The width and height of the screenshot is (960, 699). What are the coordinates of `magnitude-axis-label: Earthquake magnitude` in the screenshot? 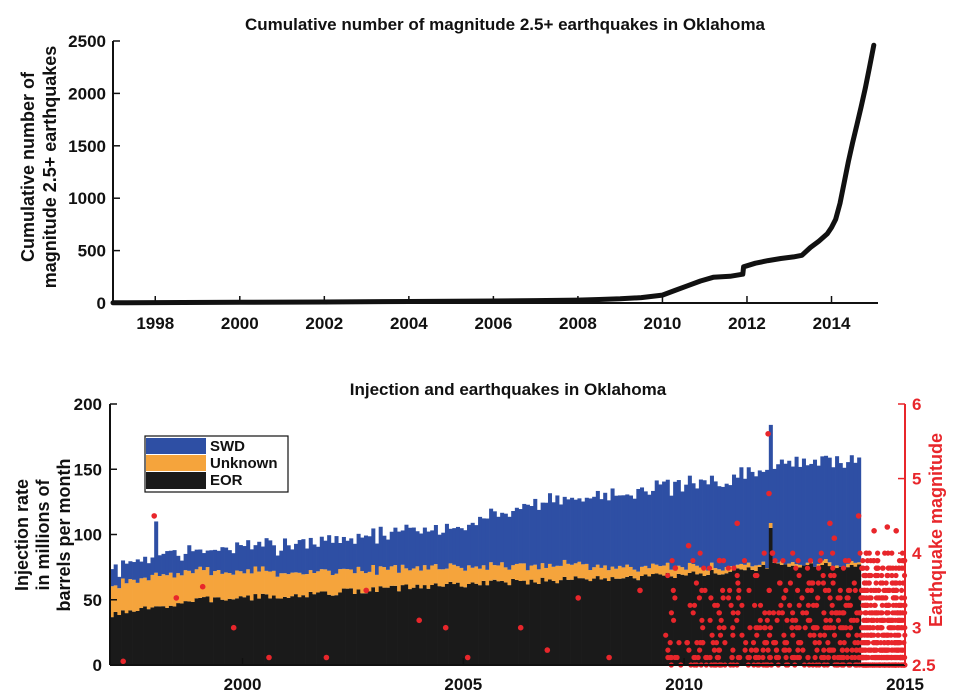 It's located at (936, 530).